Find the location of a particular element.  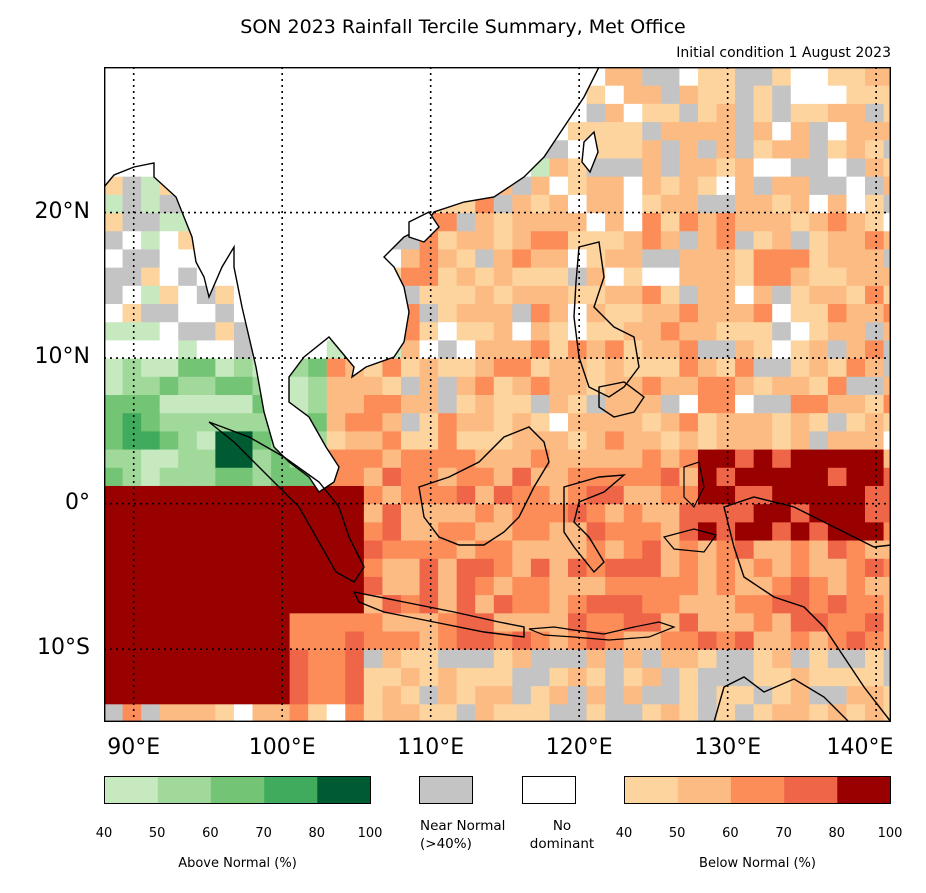

lon-label-130e: 130°E is located at coordinates (728, 747).